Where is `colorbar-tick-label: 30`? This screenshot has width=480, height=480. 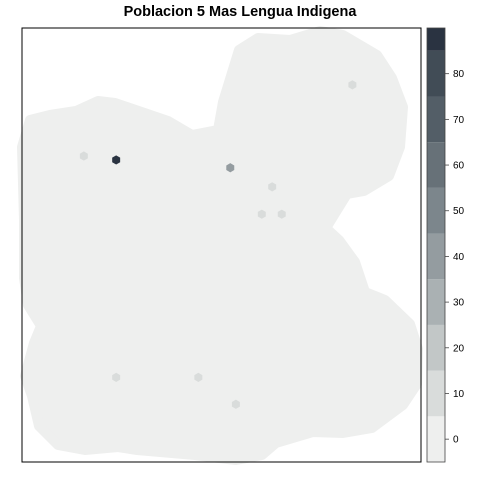
colorbar-tick-label: 30 is located at coordinates (459, 303).